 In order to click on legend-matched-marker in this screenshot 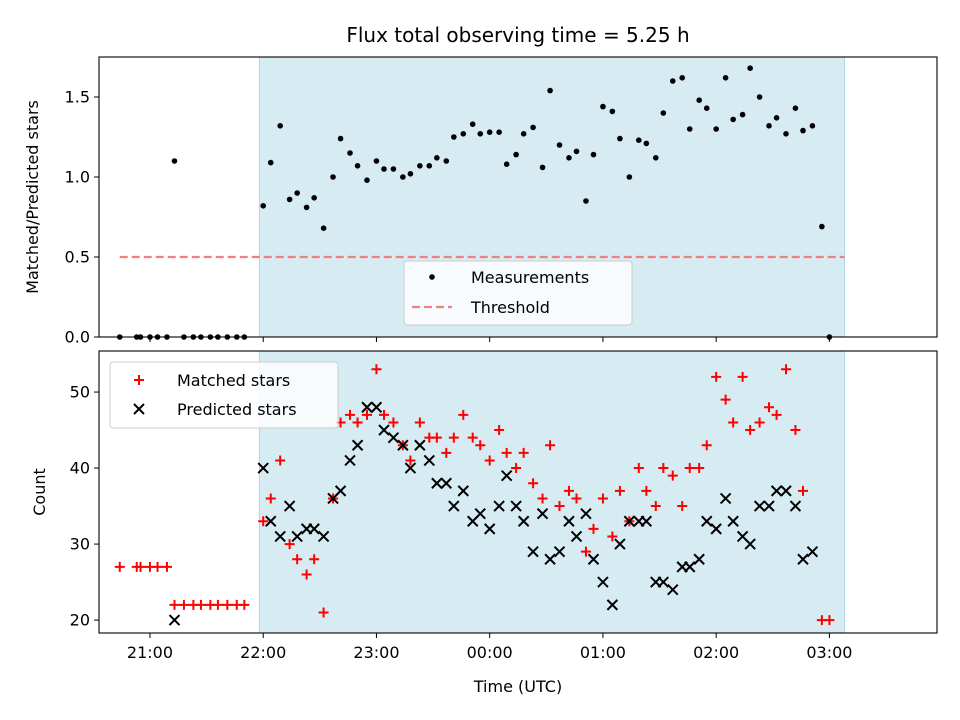, I will do `click(139, 380)`.